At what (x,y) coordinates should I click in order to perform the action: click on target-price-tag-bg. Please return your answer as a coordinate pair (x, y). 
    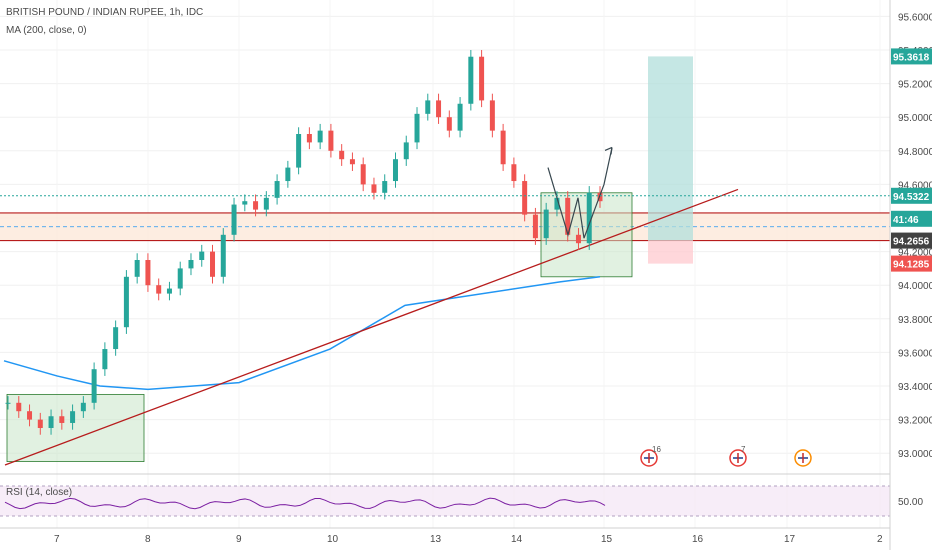
    Looking at the image, I should click on (911, 56).